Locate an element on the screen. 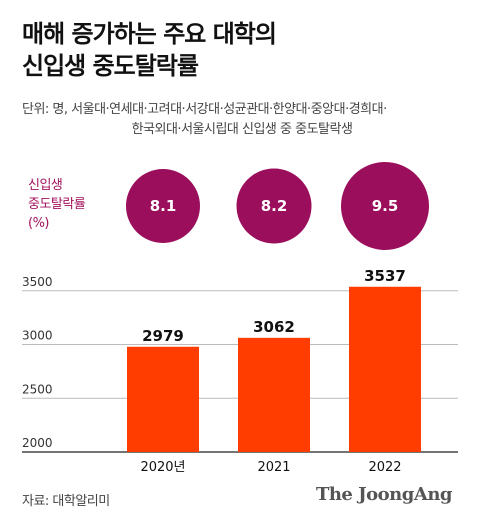 Image resolution: width=480 pixels, height=527 pixels. rate-label-line-2: 중도탈락률 is located at coordinates (57, 204).